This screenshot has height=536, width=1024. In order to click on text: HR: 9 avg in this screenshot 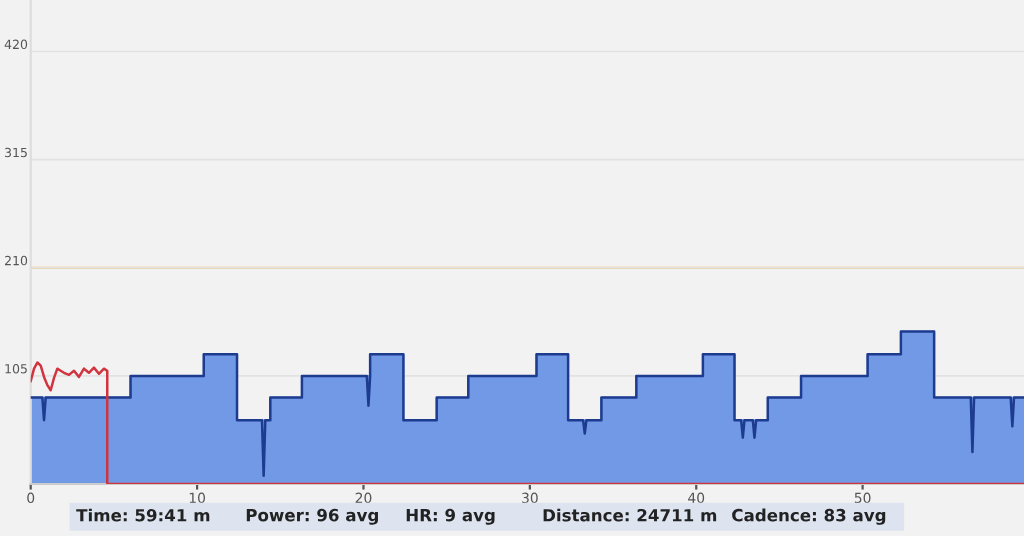, I will do `click(450, 516)`.